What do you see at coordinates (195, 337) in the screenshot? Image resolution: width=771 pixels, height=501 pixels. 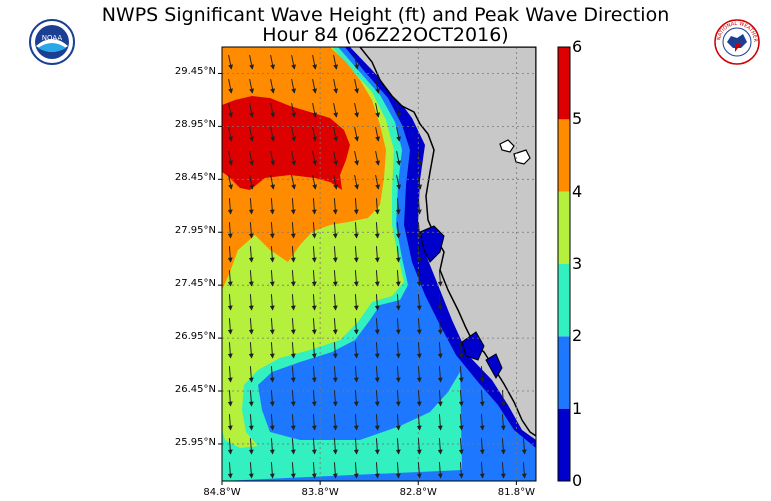 I see `lat-label: 26.95°N` at bounding box center [195, 337].